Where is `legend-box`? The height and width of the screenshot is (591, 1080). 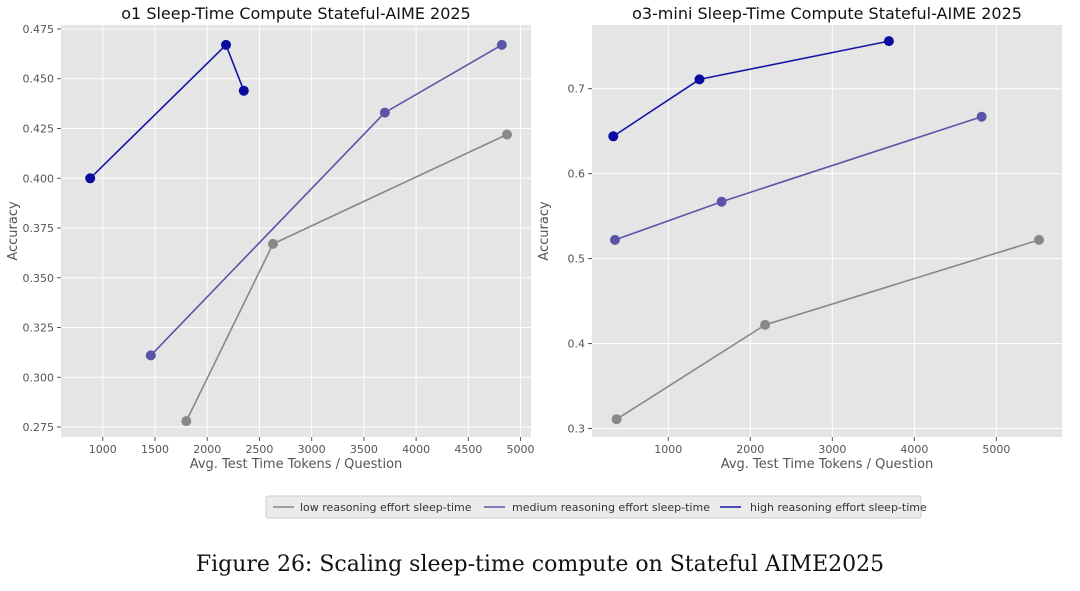 legend-box is located at coordinates (593, 507).